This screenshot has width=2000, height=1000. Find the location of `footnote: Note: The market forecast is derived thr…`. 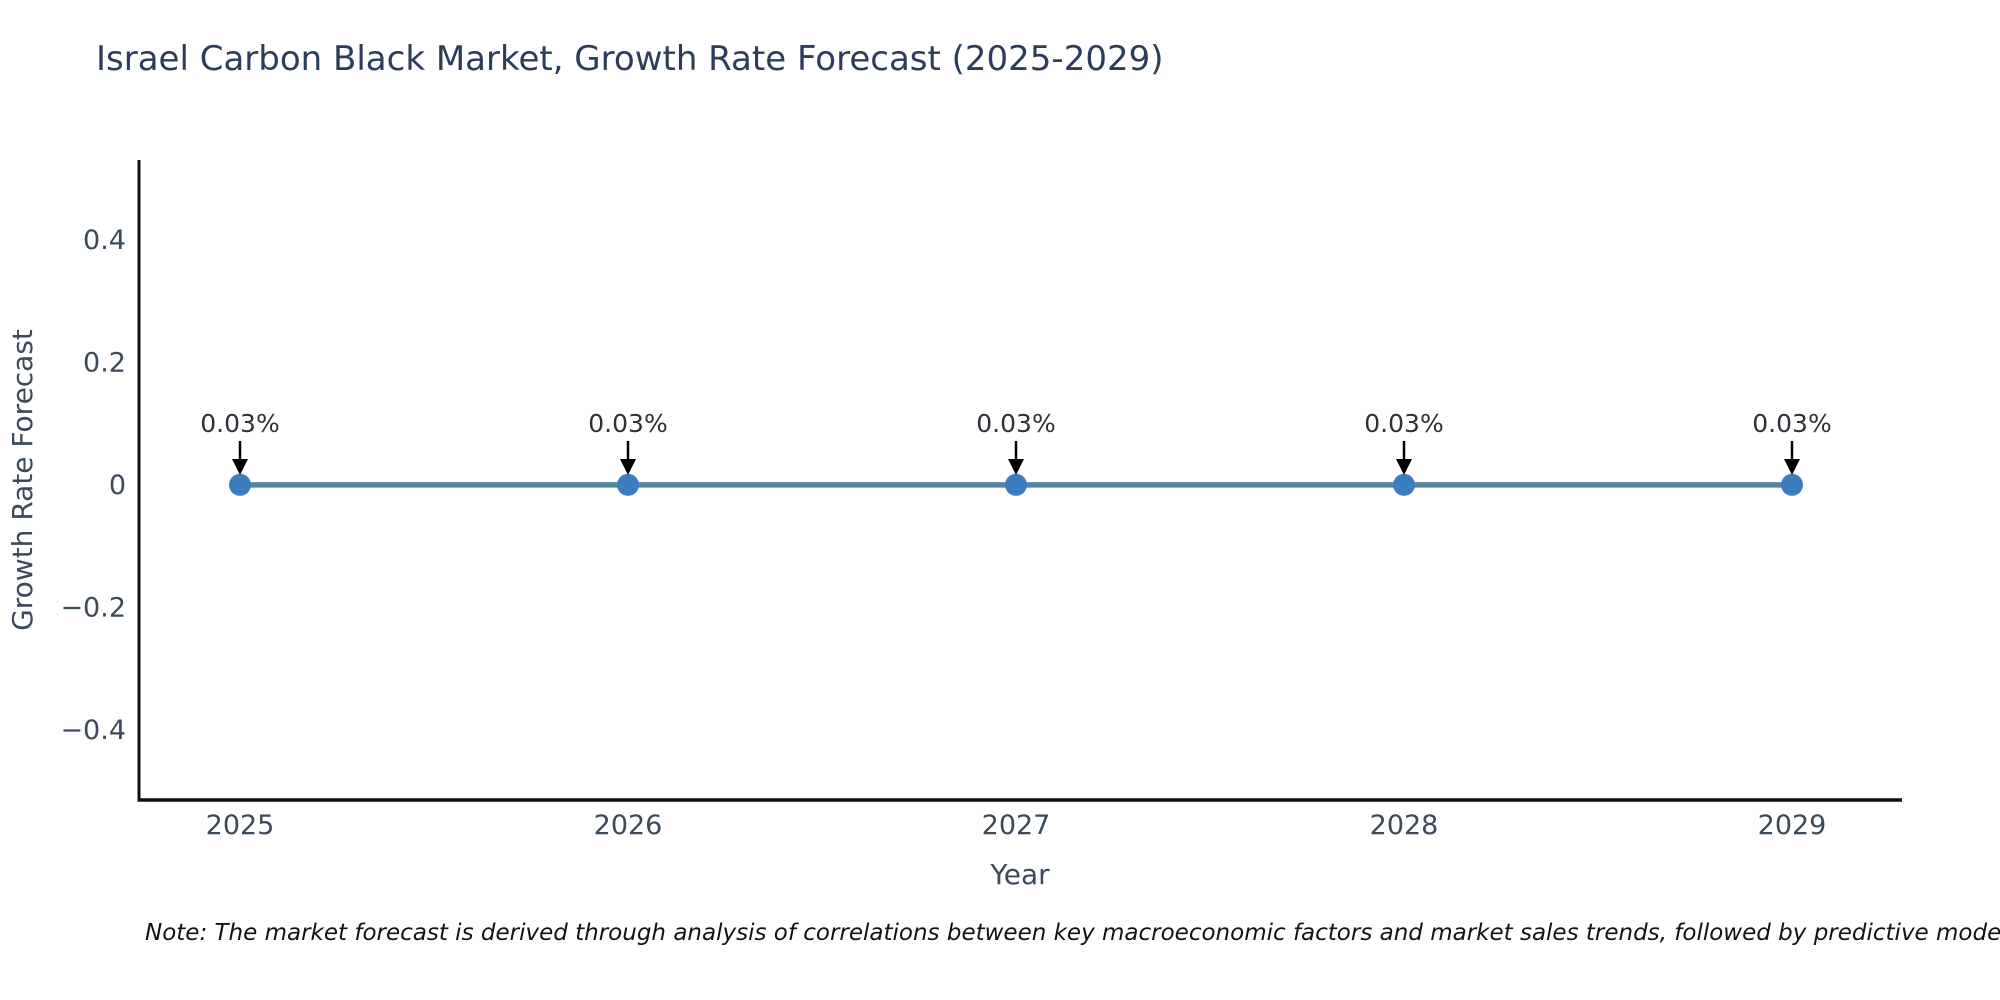

footnote: Note: The market forecast is derived thr… is located at coordinates (1072, 933).